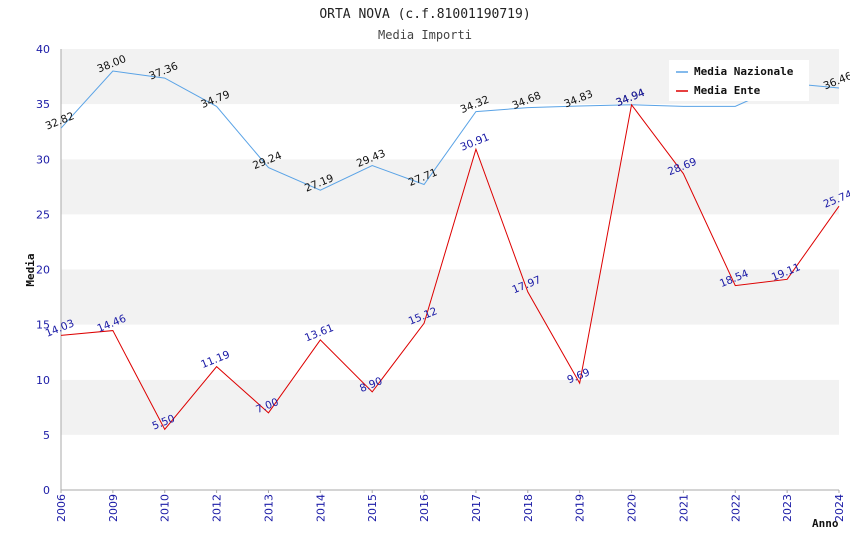 This screenshot has height=550, width=850. I want to click on x-tick-label: 2016, so click(424, 508).